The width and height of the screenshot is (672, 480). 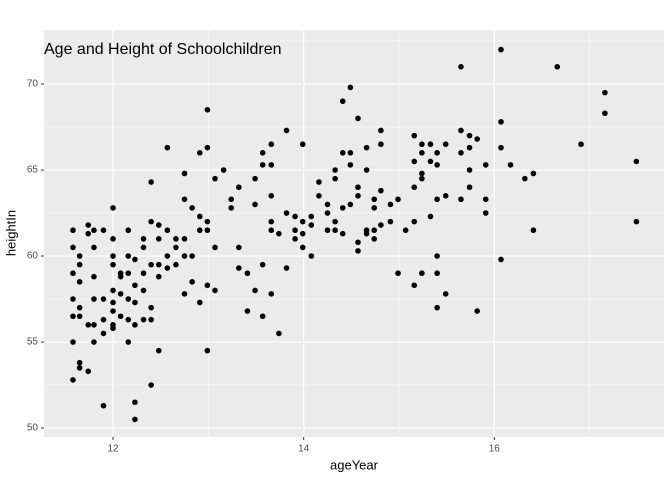 I want to click on y-tick-label: 70, so click(x=33, y=84).